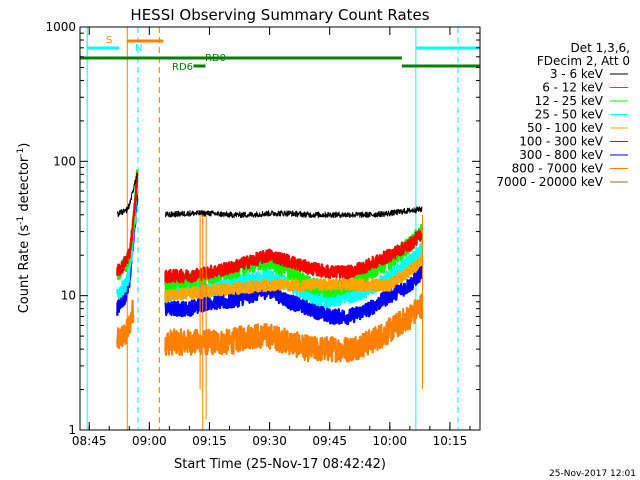  What do you see at coordinates (592, 474) in the screenshot?
I see `footer-timestamp: 25-Nov-2017 12:01` at bounding box center [592, 474].